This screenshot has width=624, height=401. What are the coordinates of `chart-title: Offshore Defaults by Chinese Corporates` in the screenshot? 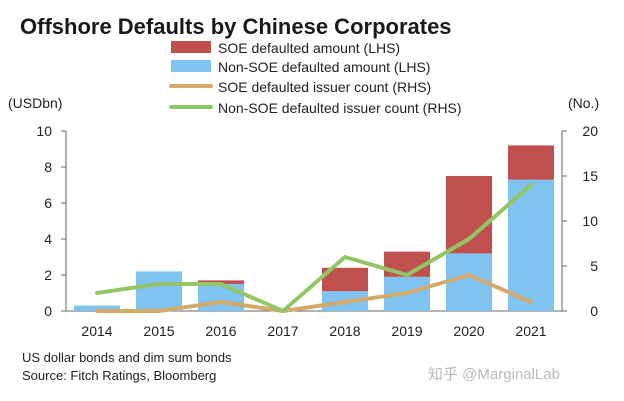 It's located at (236, 26).